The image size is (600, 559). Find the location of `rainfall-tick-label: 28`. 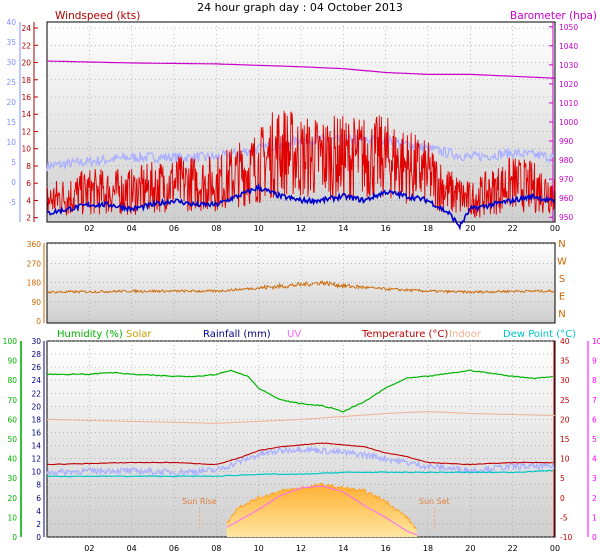

rainfall-tick-label: 28 is located at coordinates (36, 354).